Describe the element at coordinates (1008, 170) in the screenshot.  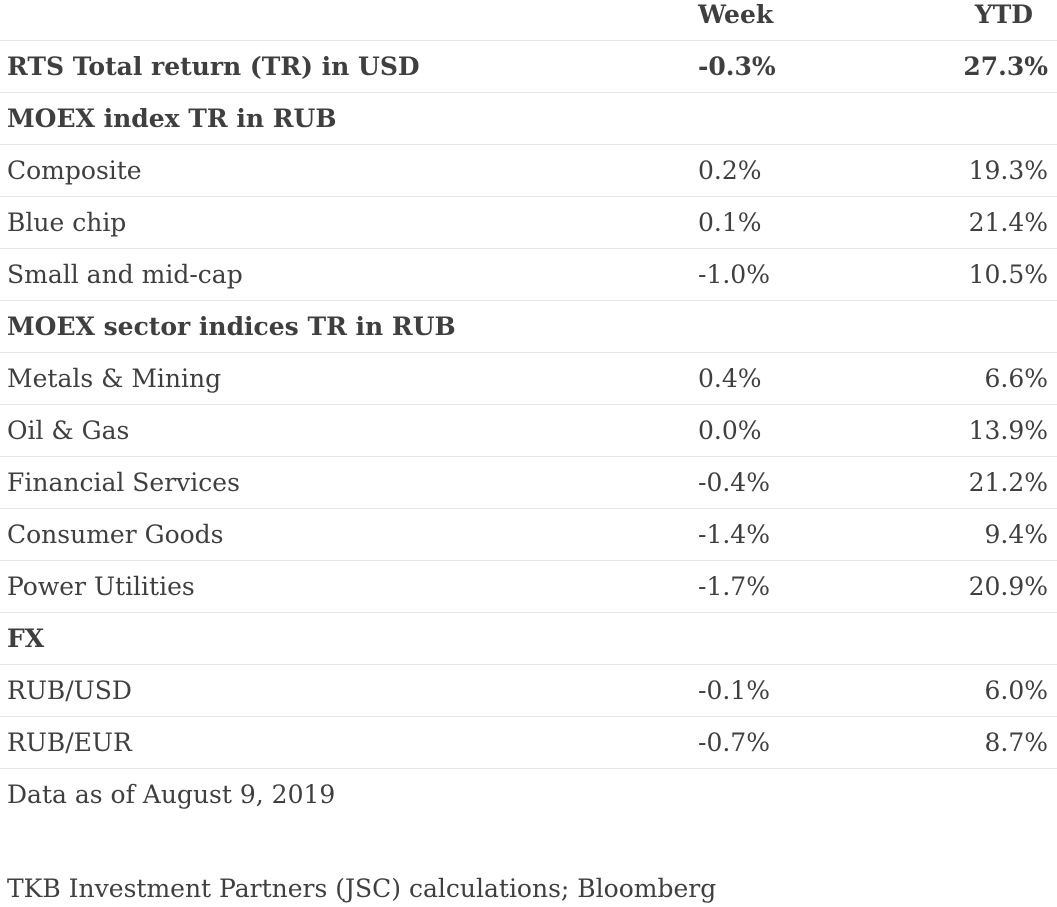
I see `row-ytd: 19.3%` at that location.